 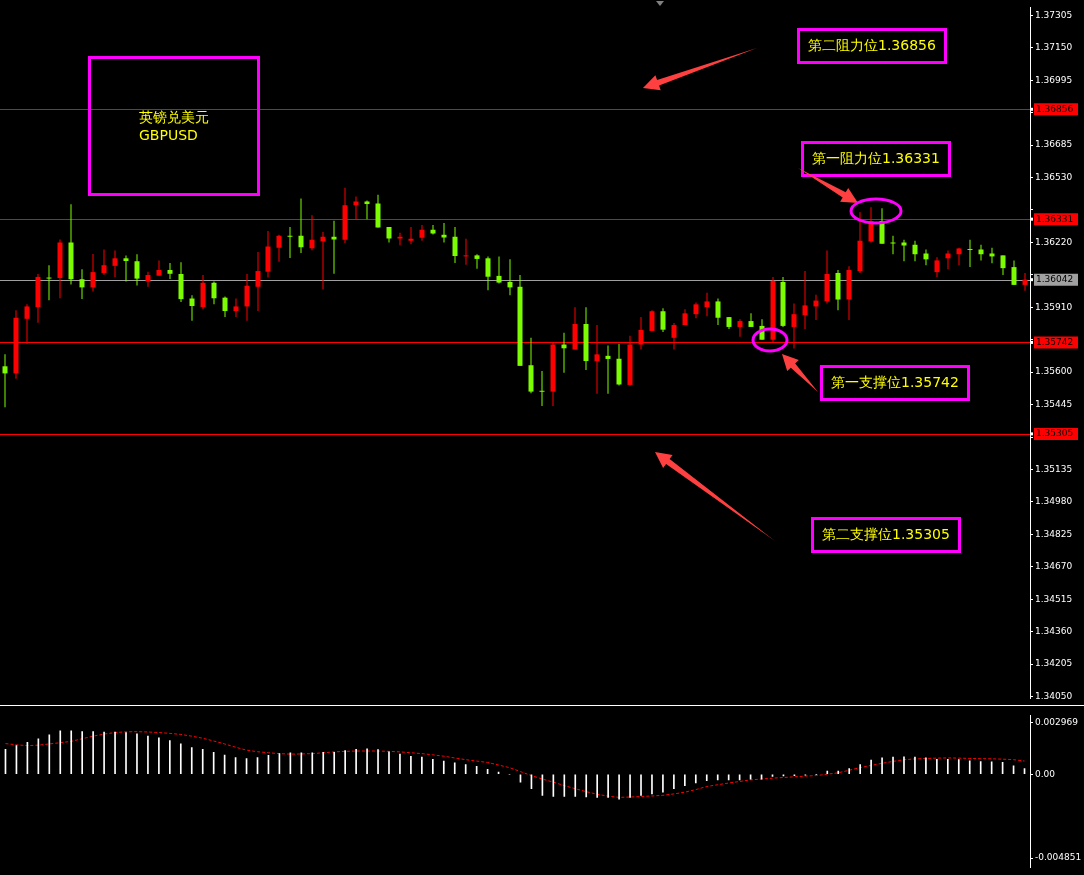 What do you see at coordinates (1055, 279) in the screenshot?
I see `ref-line-label: 1.36042` at bounding box center [1055, 279].